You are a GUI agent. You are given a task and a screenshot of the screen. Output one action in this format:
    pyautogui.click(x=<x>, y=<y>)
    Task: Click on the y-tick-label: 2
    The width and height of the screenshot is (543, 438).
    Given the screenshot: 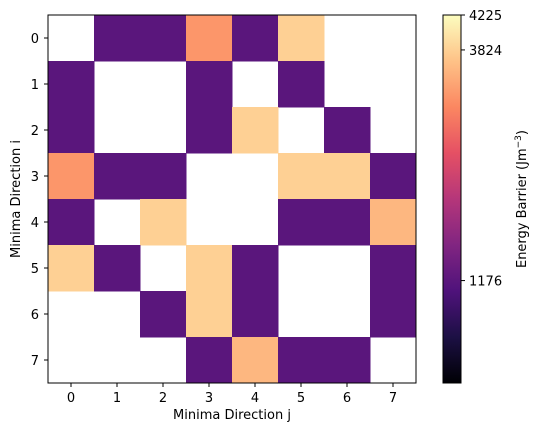 What is the action you would take?
    pyautogui.click(x=35, y=131)
    